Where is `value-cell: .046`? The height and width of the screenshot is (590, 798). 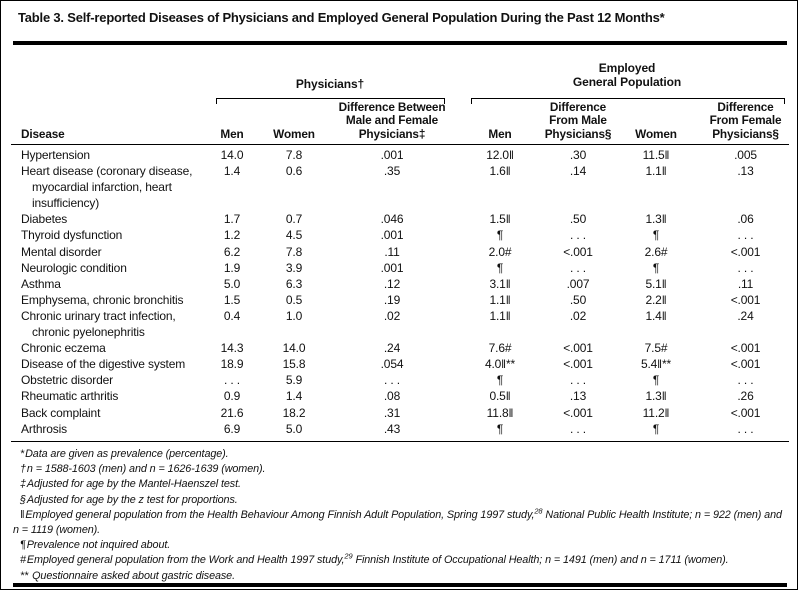
value-cell: .046 is located at coordinates (392, 219).